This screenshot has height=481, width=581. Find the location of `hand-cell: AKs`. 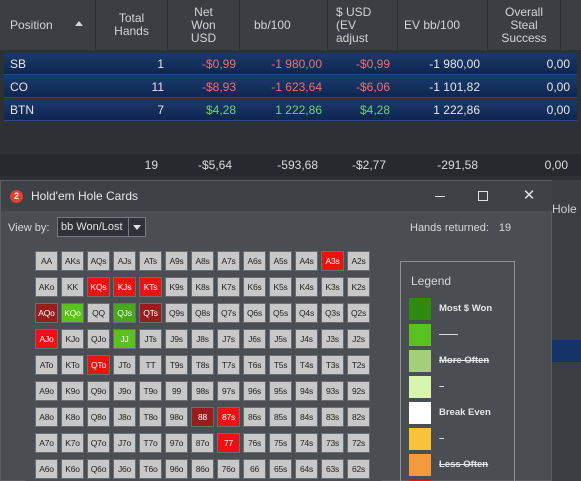

hand-cell: AKs is located at coordinates (72, 261).